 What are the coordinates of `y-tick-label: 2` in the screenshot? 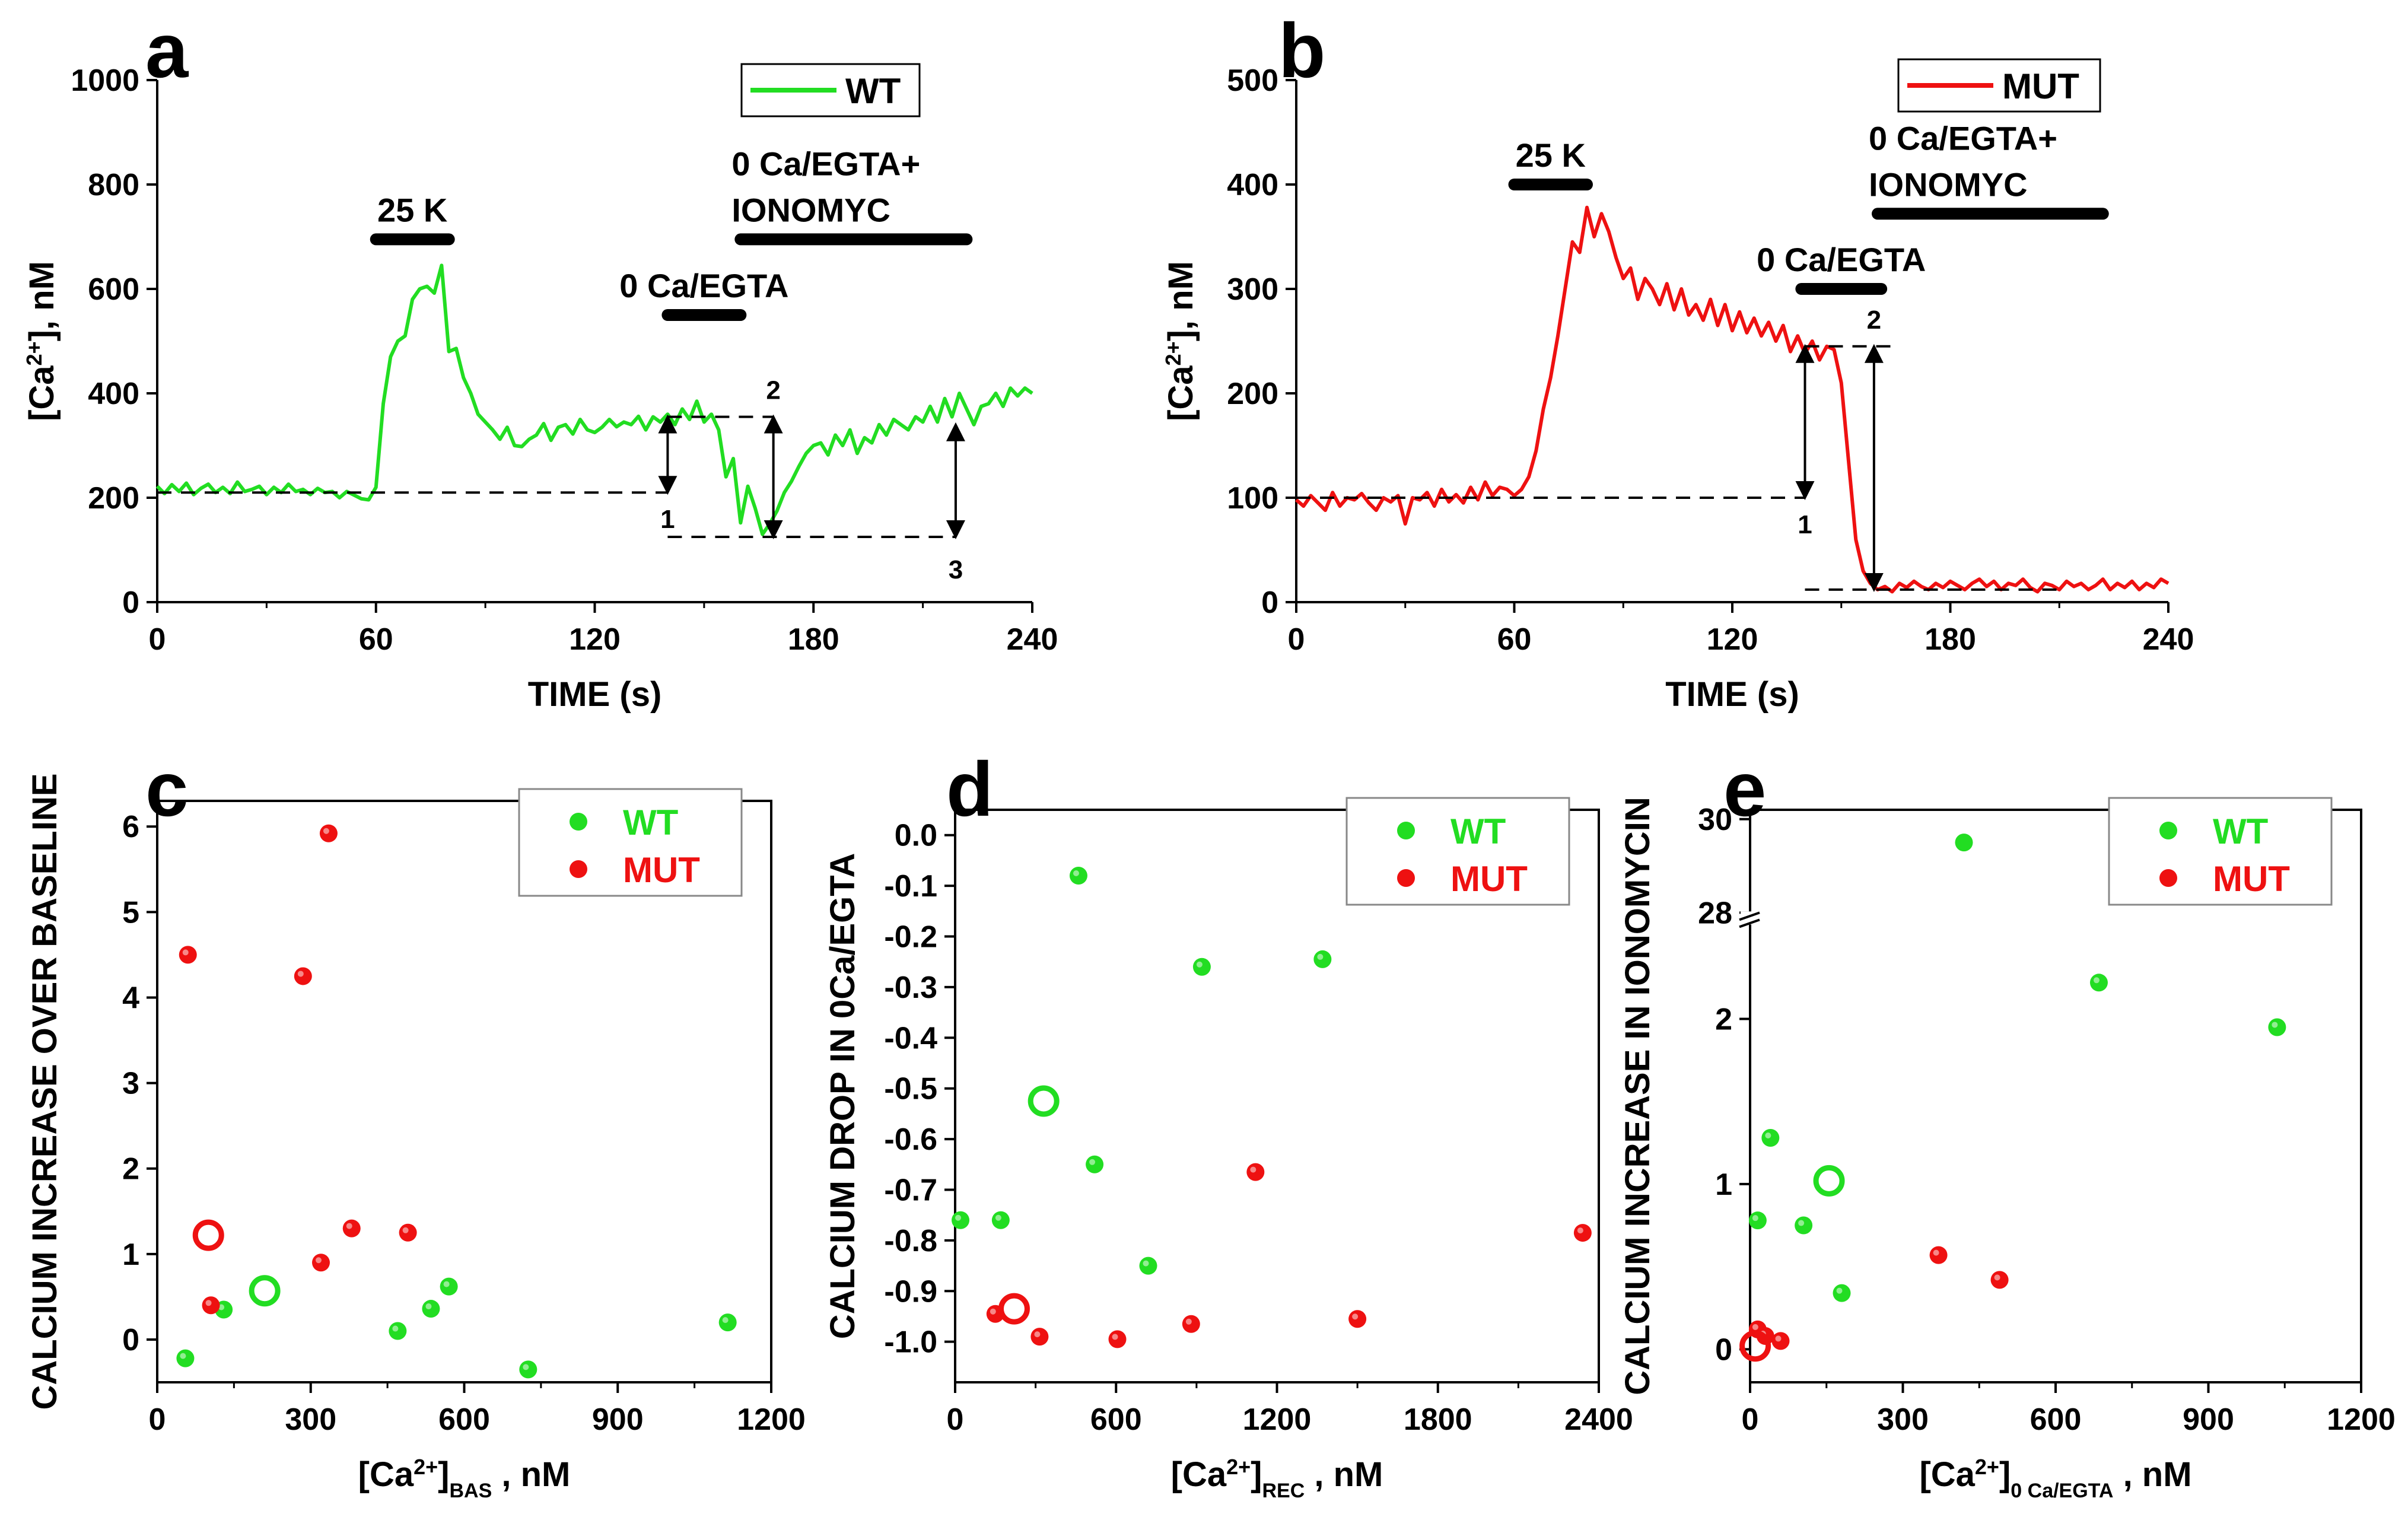 It's located at (1723, 1020).